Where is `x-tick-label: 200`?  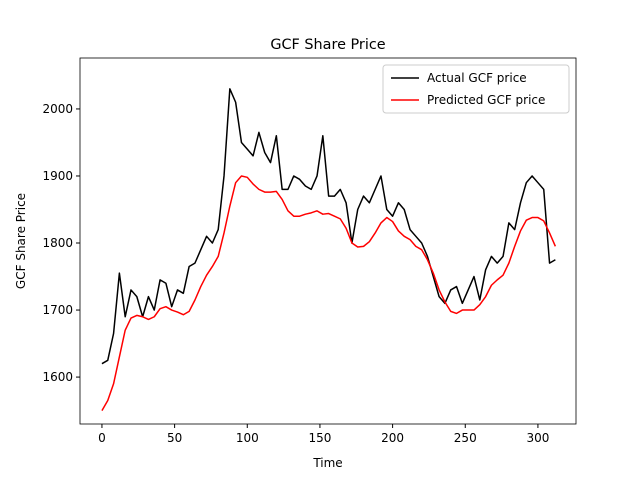 x-tick-label: 200 is located at coordinates (392, 438).